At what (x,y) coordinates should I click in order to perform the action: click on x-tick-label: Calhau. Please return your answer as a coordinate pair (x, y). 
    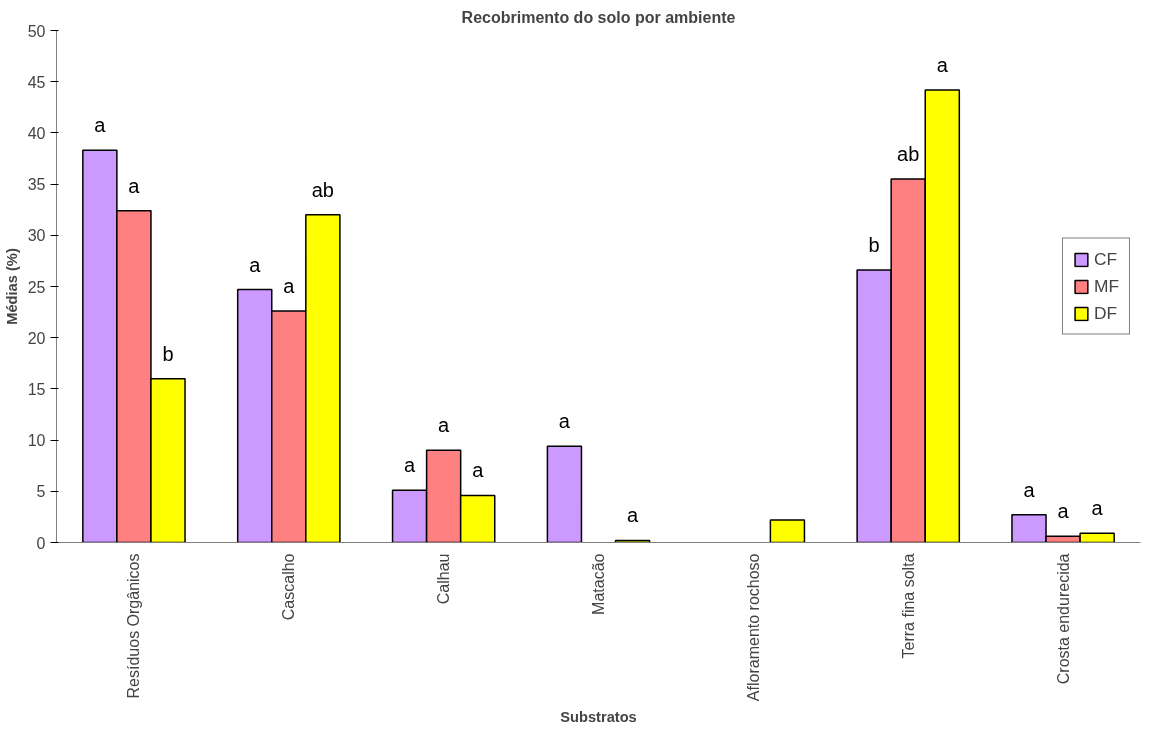
    Looking at the image, I should click on (444, 579).